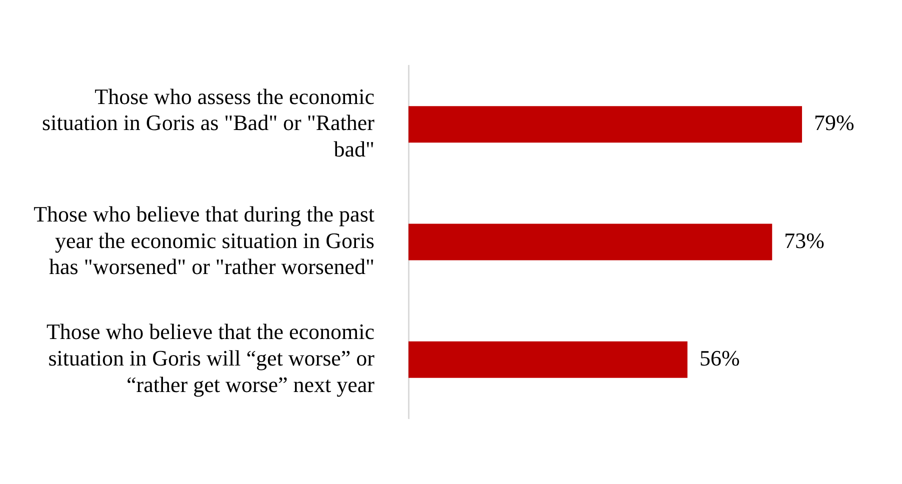  I want to click on y-tick-label: Those who believe that during the past year the economic situation in Goris has "worsened" or "rather worsened", so click(204, 240).